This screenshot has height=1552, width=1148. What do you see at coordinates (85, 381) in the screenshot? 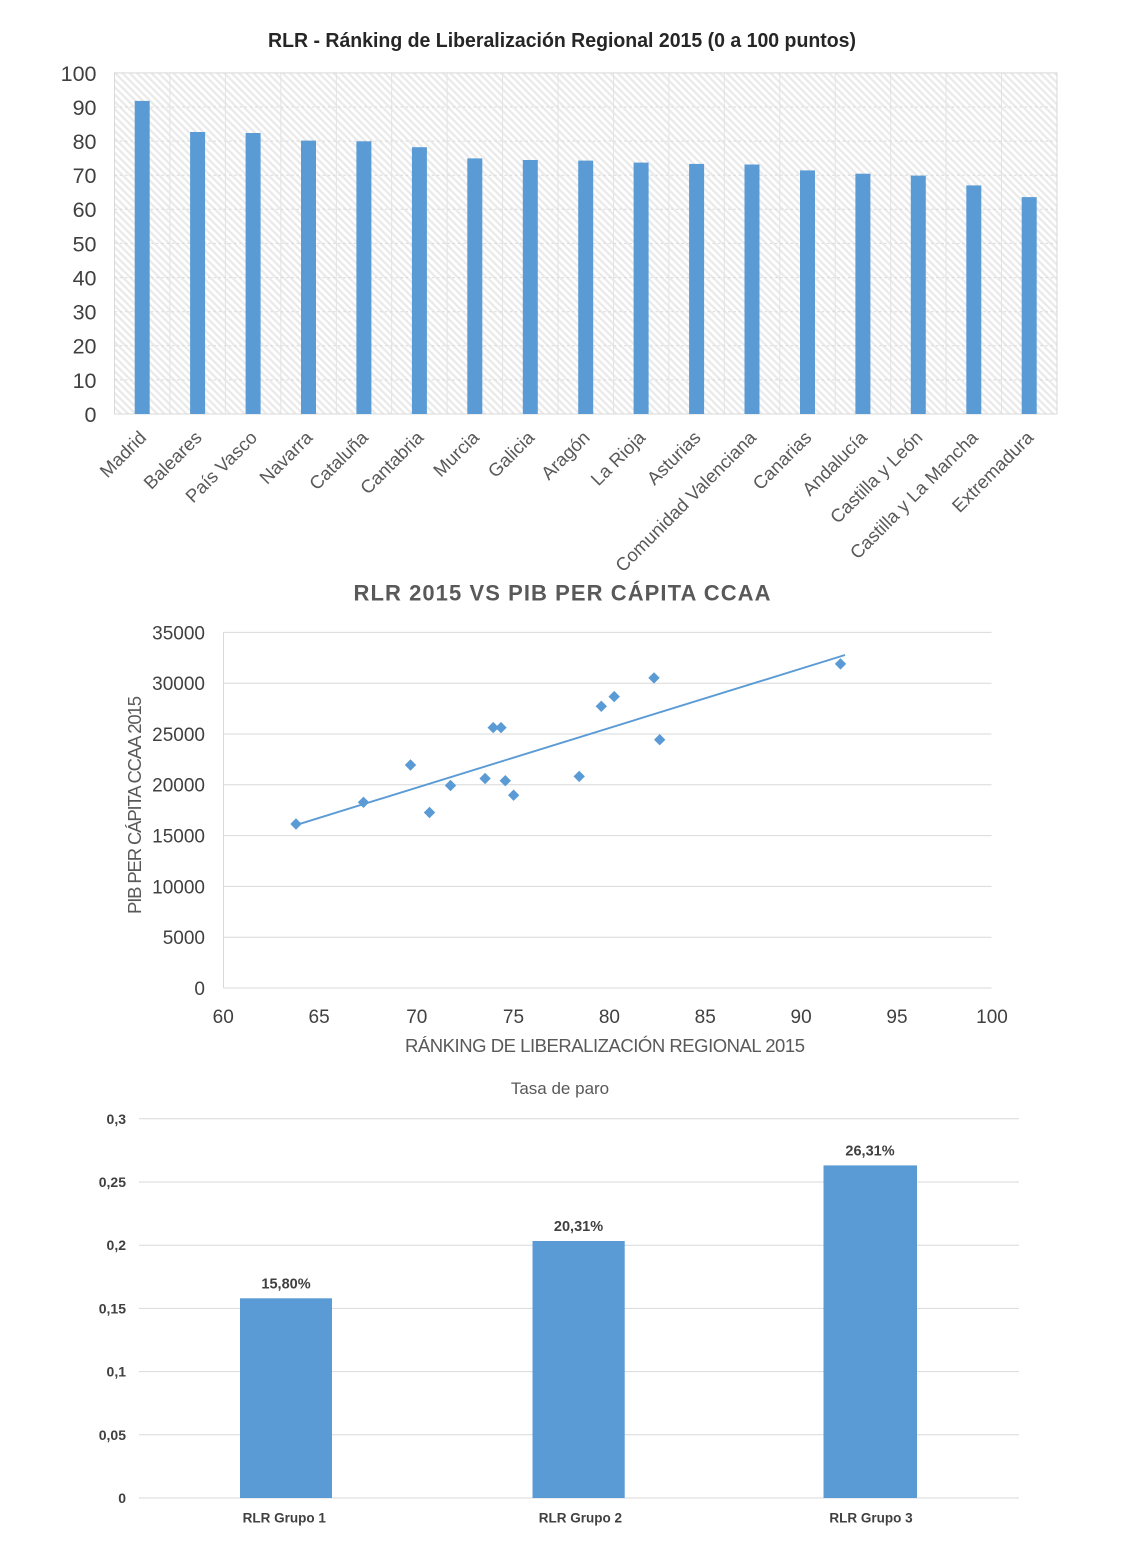
I see `svg-text: 10` at bounding box center [85, 381].